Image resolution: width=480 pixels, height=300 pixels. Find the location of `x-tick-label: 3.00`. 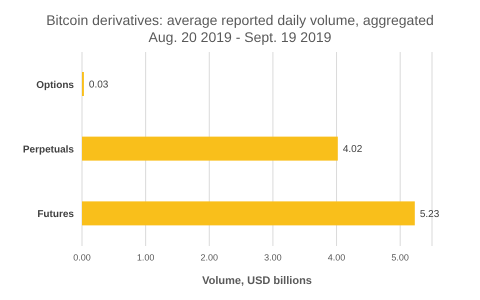

x-tick-label: 3.00 is located at coordinates (273, 257).